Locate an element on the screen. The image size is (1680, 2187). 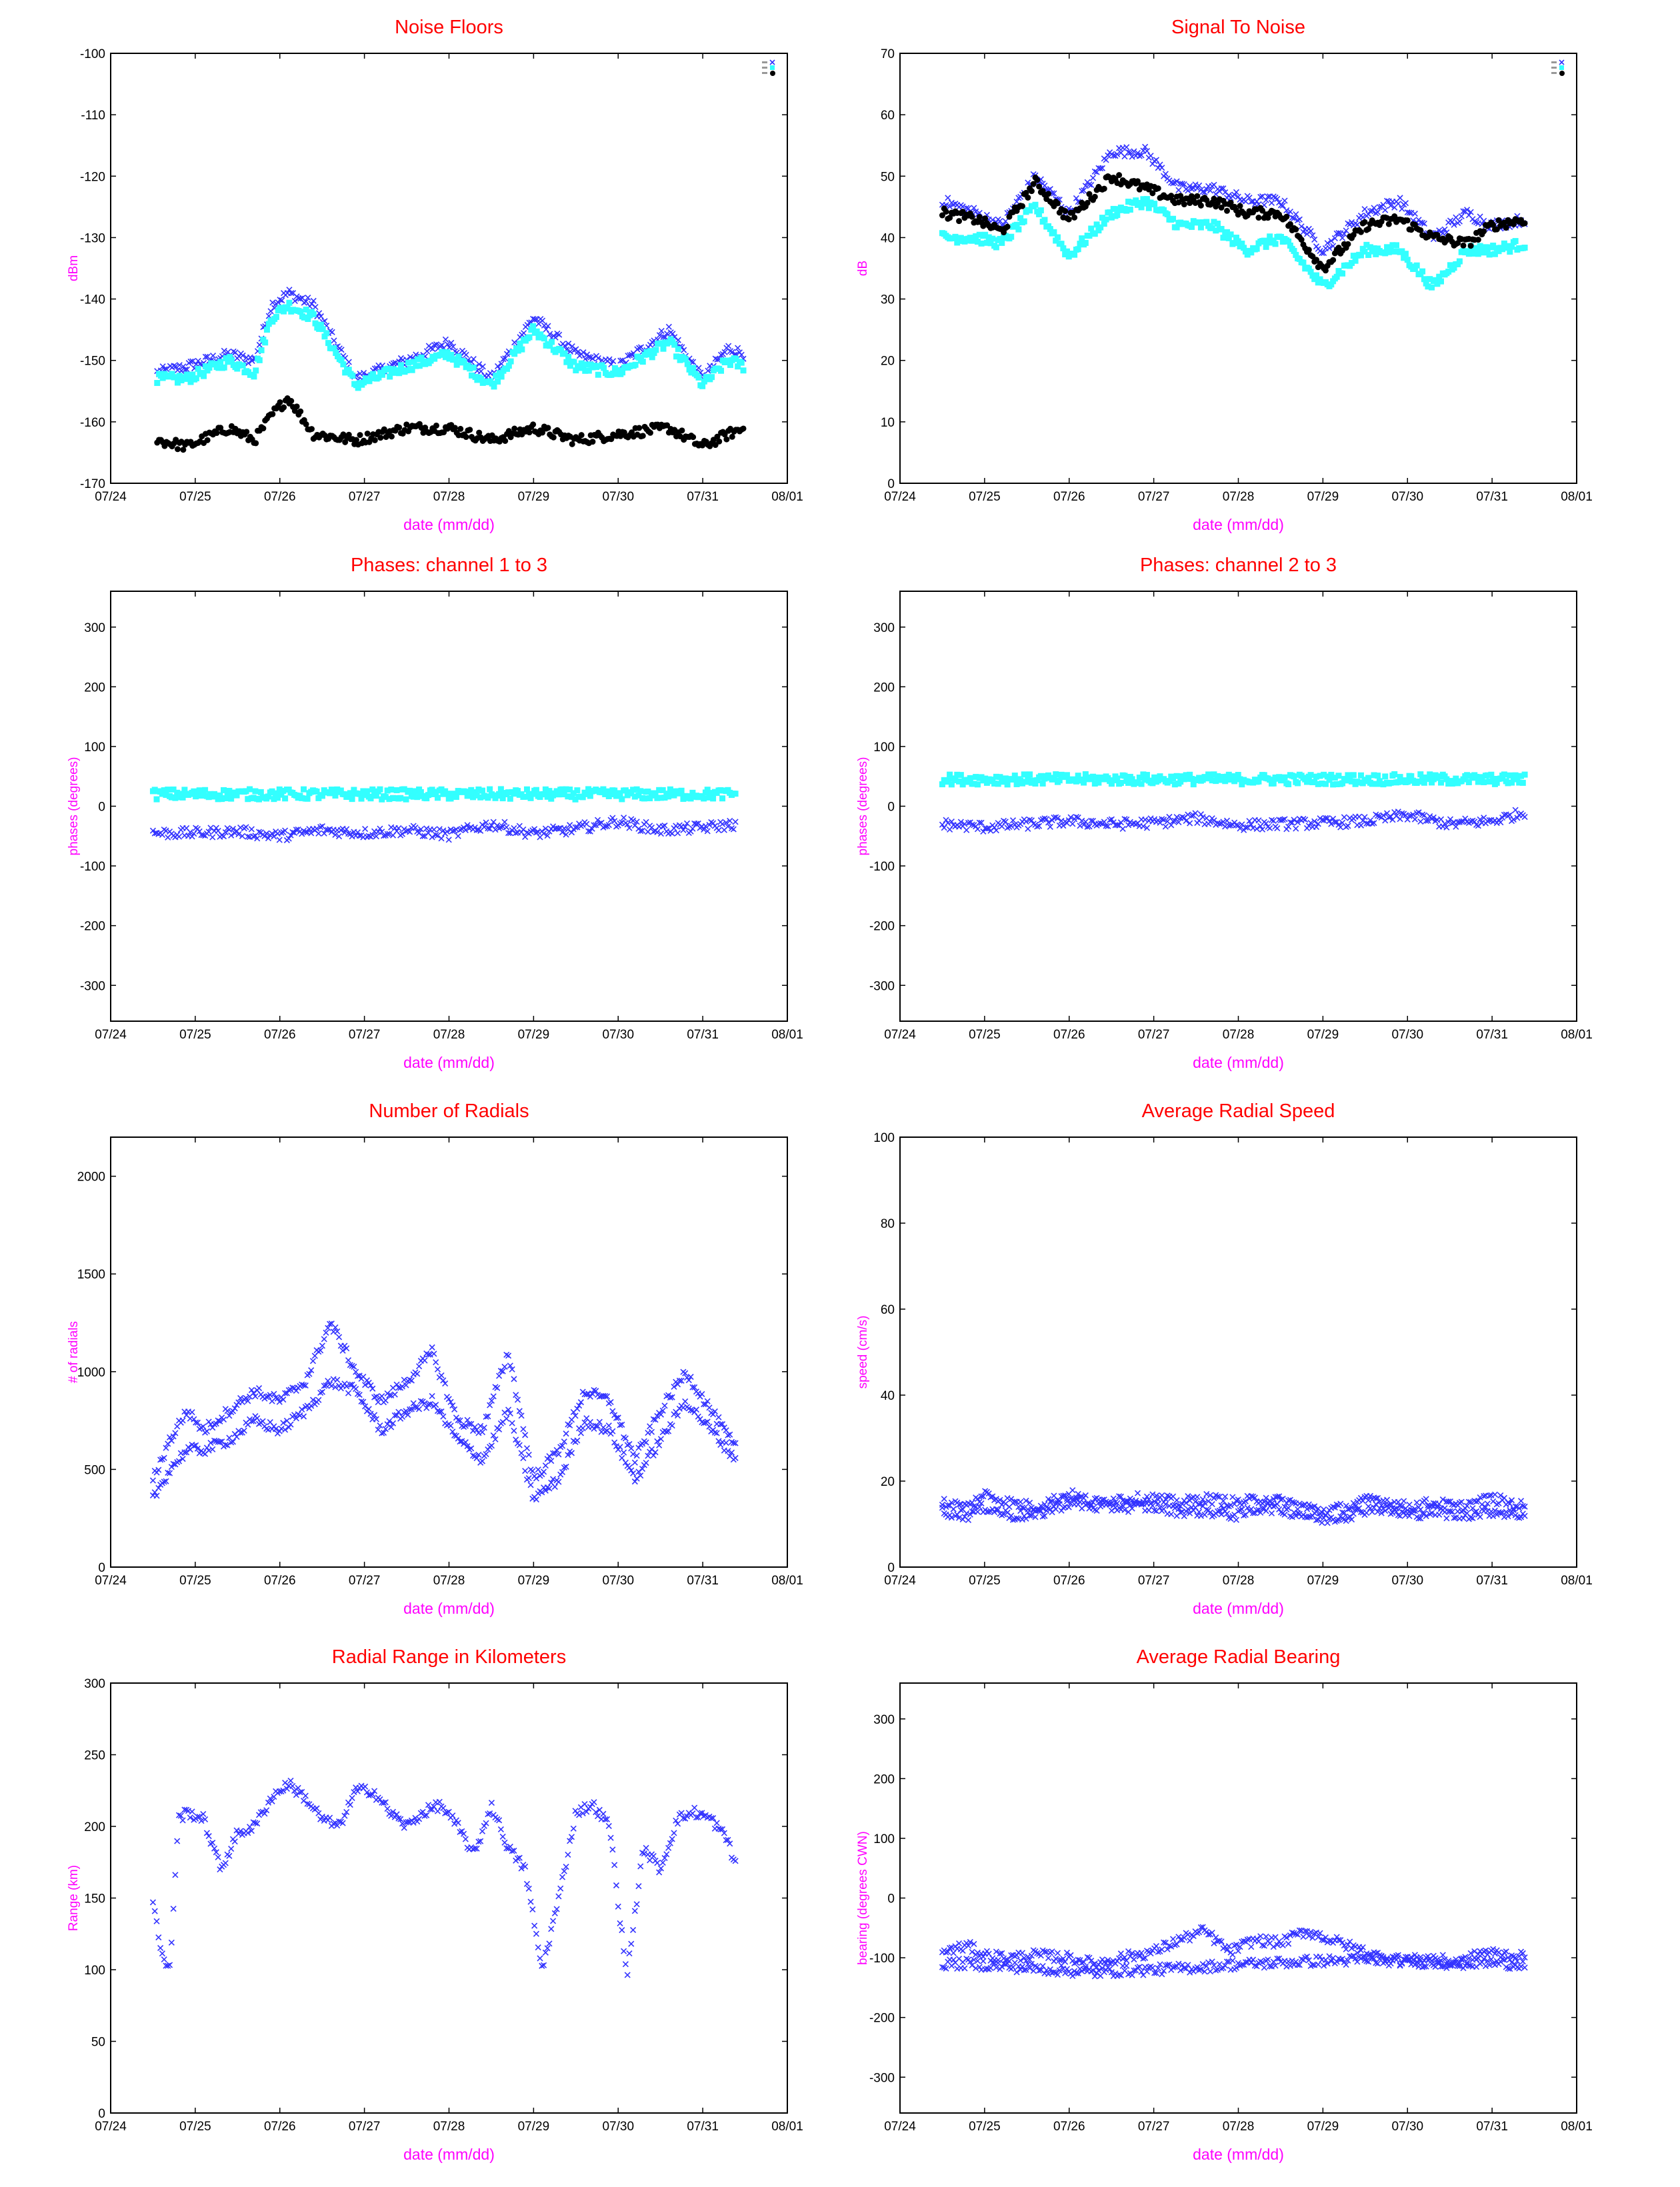
y-tick-label: -100 is located at coordinates (882, 867).